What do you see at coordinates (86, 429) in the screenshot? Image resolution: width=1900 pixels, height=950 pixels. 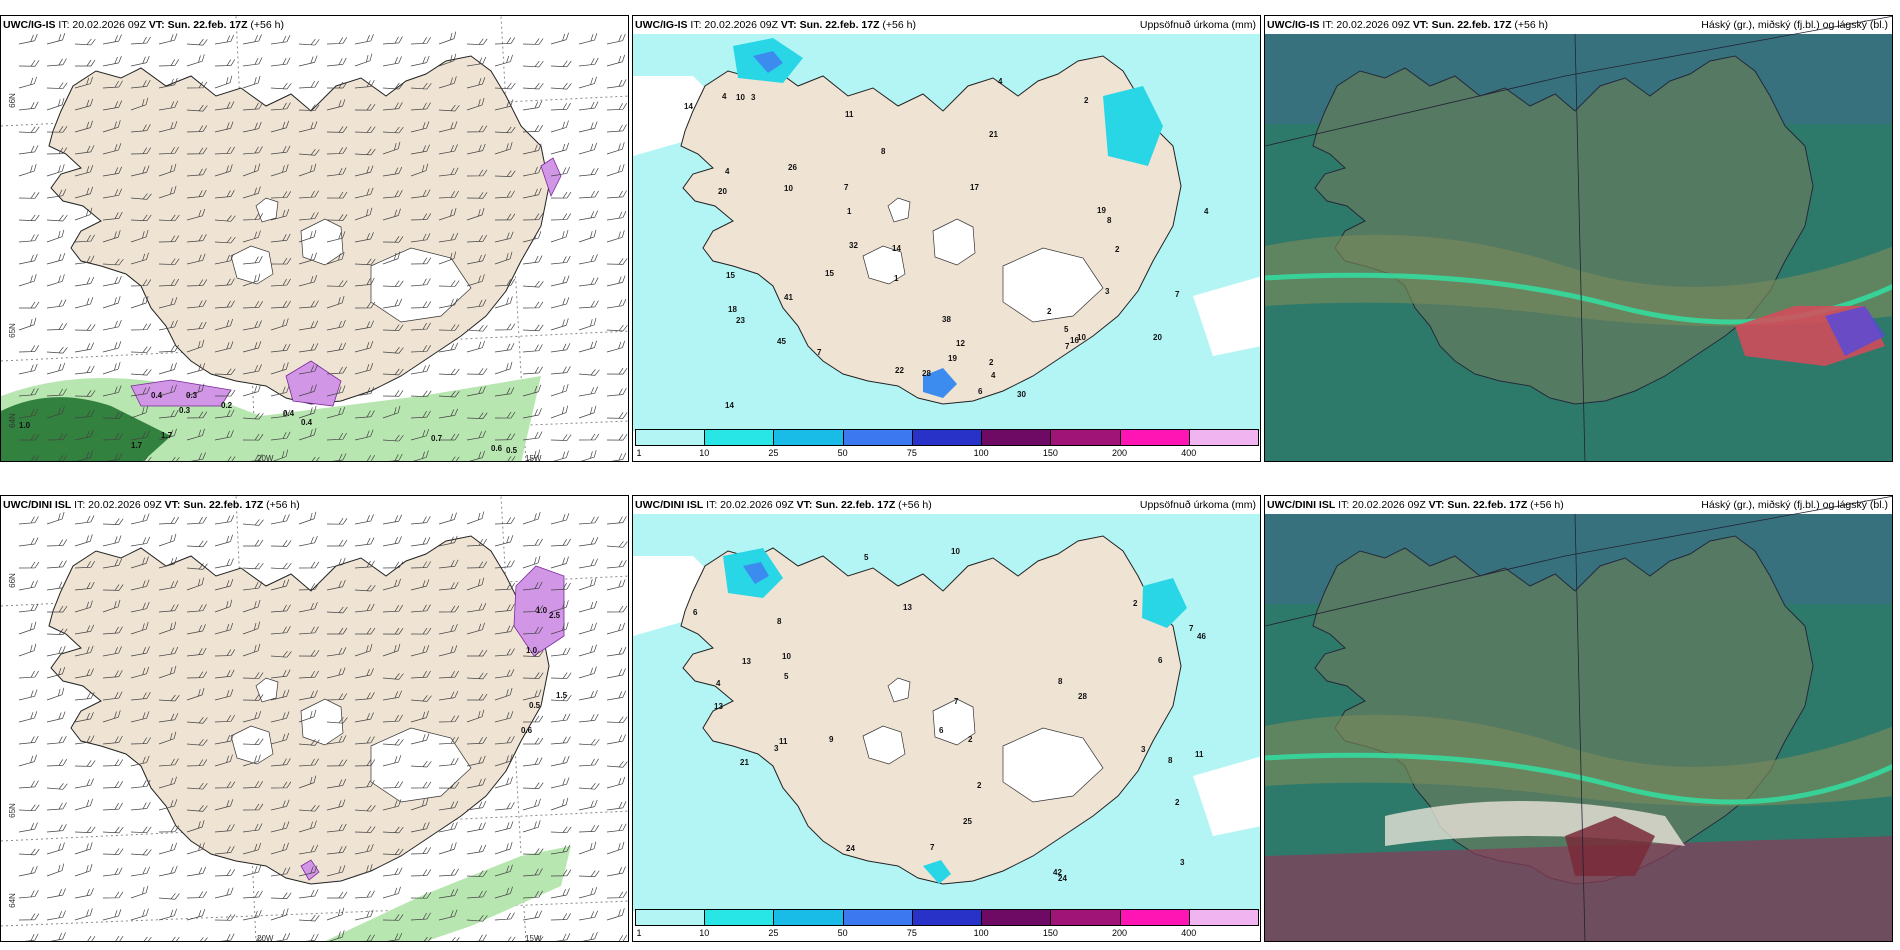 I see `rain-area-heavy` at bounding box center [86, 429].